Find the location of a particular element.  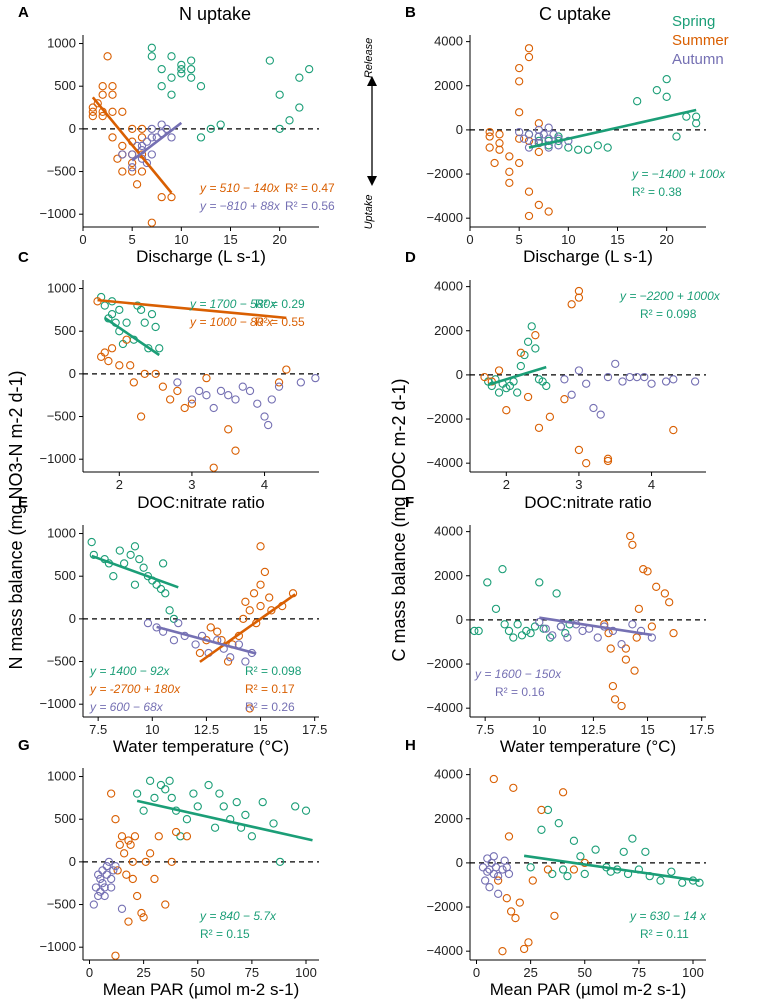

x-tick-label: 20 is located at coordinates (279, 239).